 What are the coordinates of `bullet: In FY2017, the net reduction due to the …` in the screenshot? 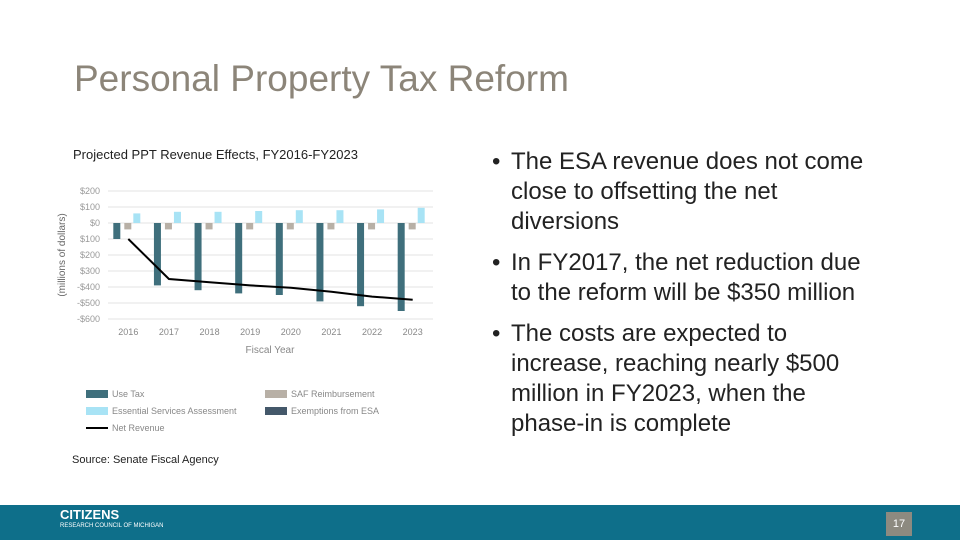 It's located at (684, 278).